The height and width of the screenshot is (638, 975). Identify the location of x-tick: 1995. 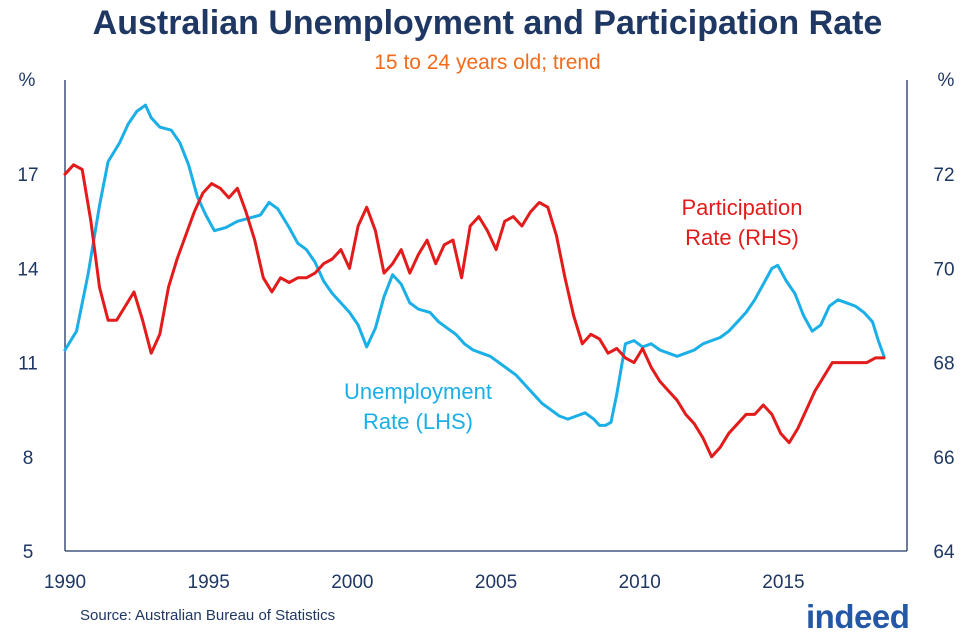
(209, 582).